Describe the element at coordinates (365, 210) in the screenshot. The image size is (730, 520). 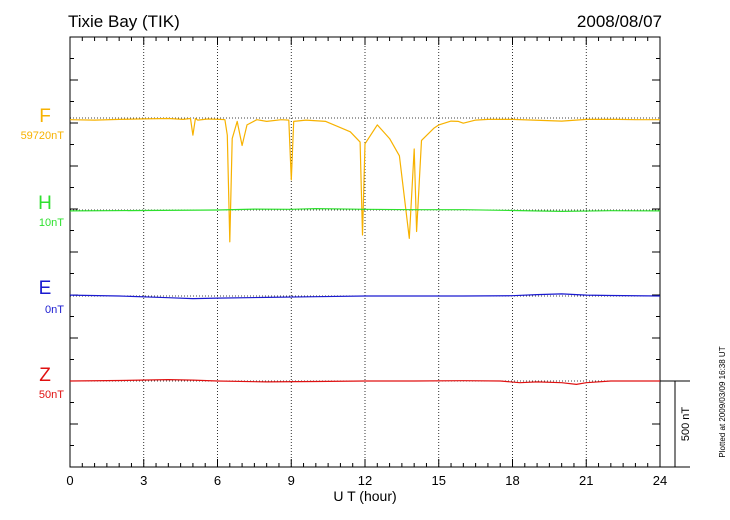
I see `series-line-h` at that location.